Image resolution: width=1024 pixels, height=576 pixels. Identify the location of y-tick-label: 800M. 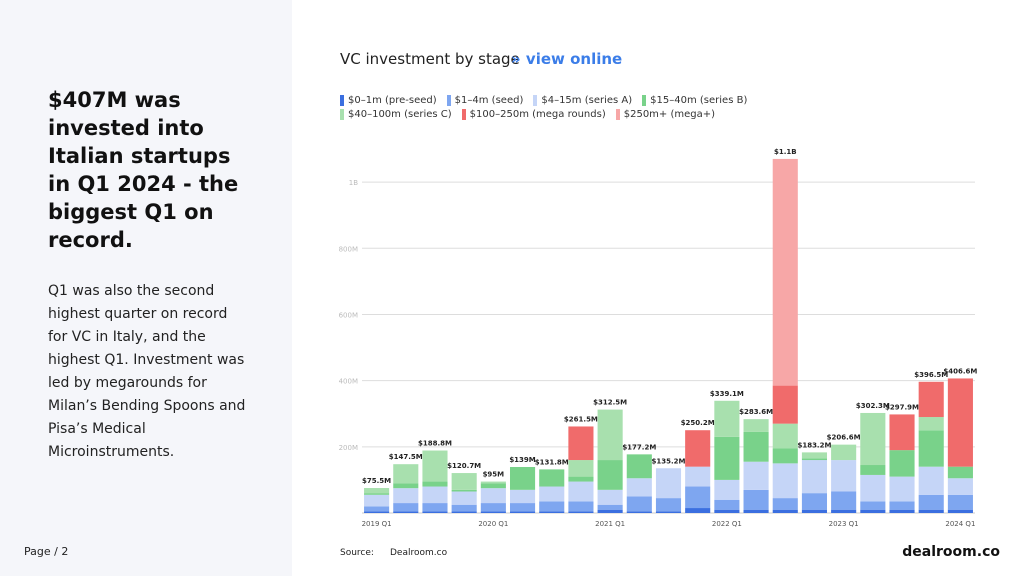
(348, 249).